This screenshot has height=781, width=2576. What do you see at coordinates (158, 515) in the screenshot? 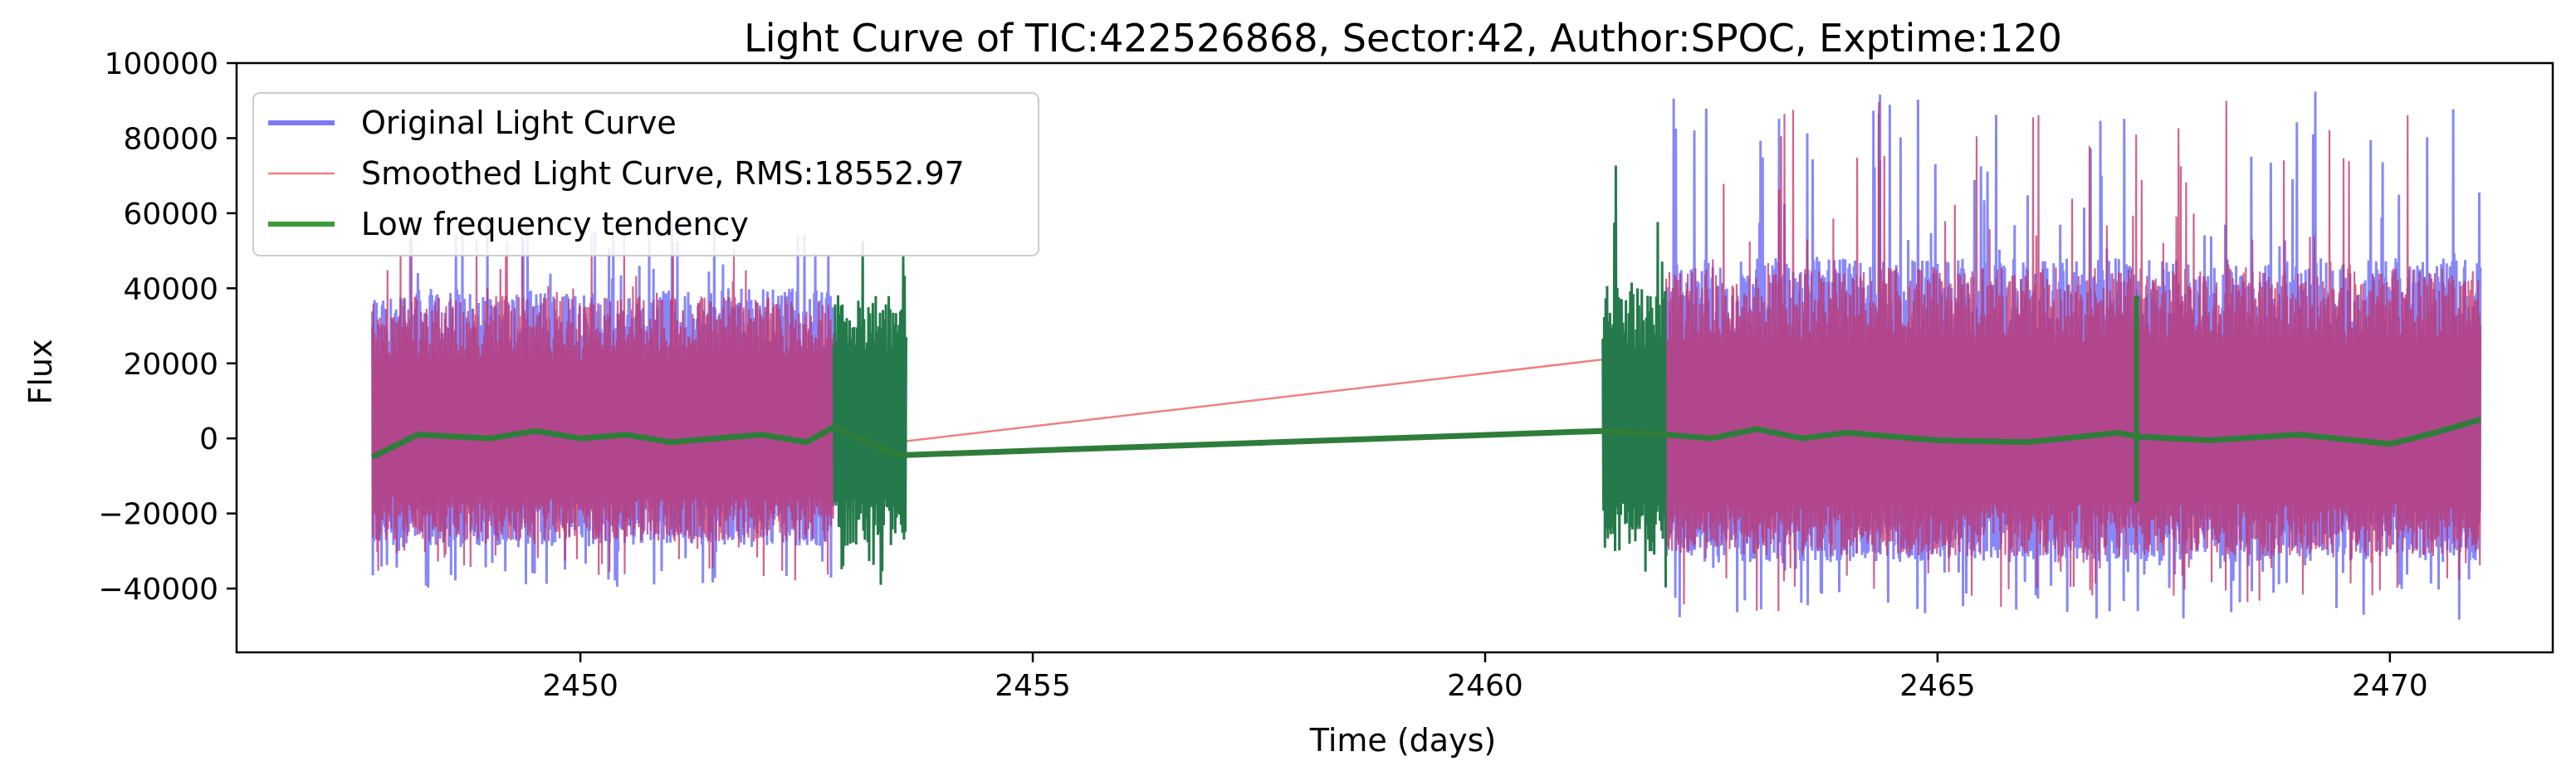
I see `y-tick-label-1: −20000` at bounding box center [158, 515].